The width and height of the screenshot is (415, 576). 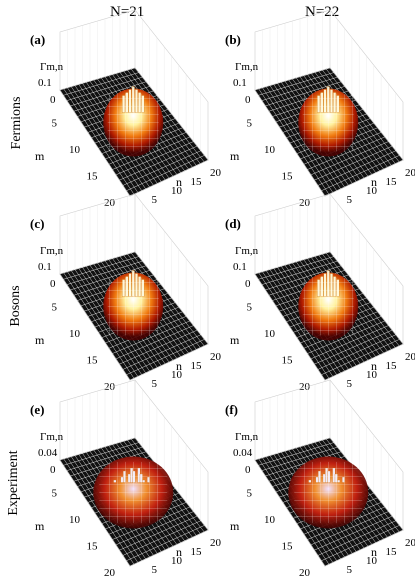 I want to click on m-axis-label: m, so click(x=40, y=340).